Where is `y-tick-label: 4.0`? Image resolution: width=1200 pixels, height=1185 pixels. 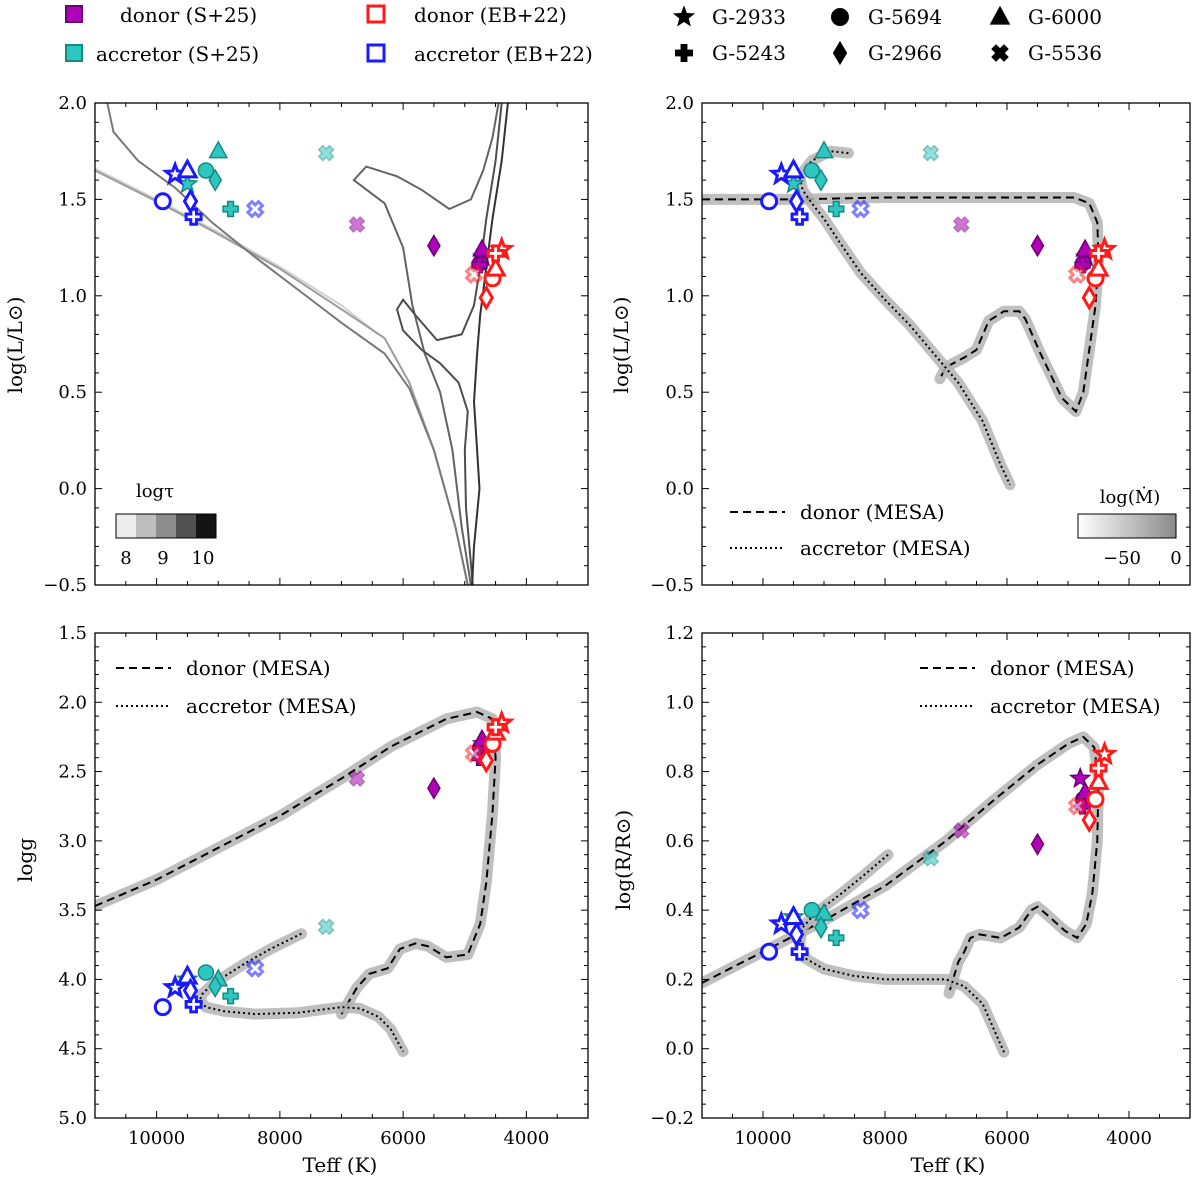
y-tick-label: 4.0 is located at coordinates (72, 979).